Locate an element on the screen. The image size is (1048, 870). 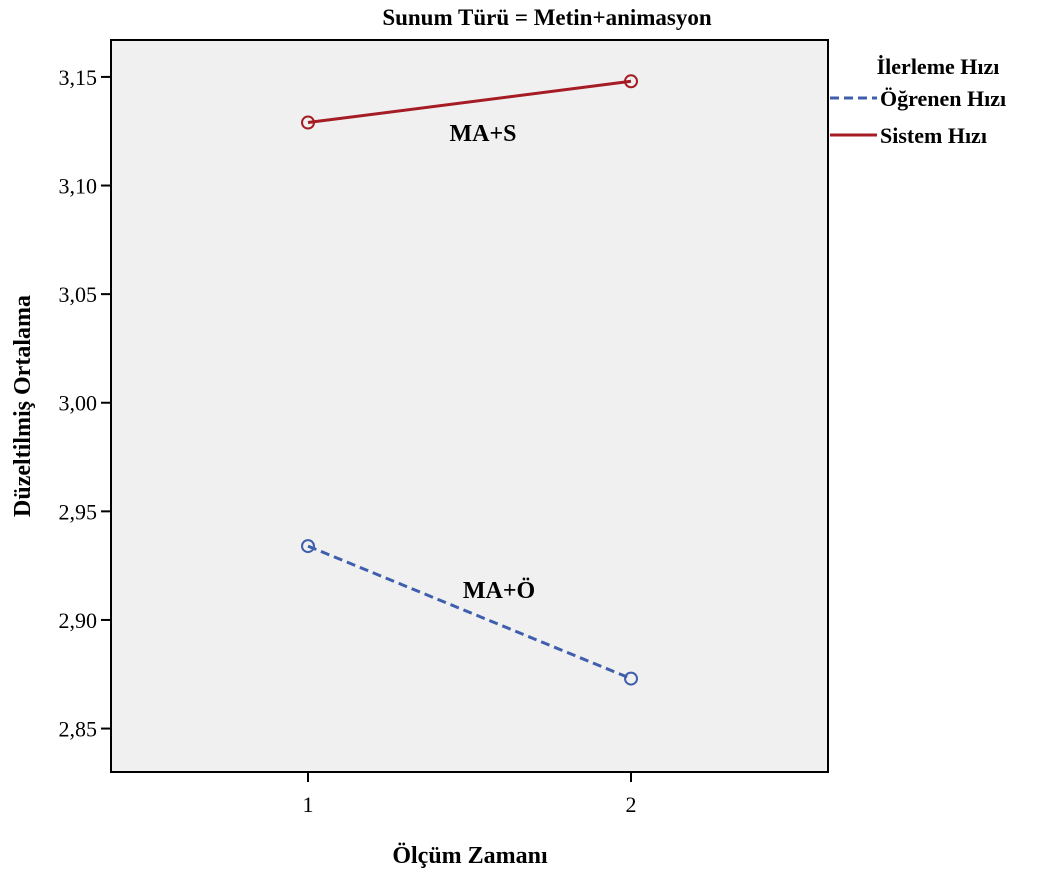
legend-items: Öğrenen Hızı Sistem Hızı is located at coordinates (918, 117).